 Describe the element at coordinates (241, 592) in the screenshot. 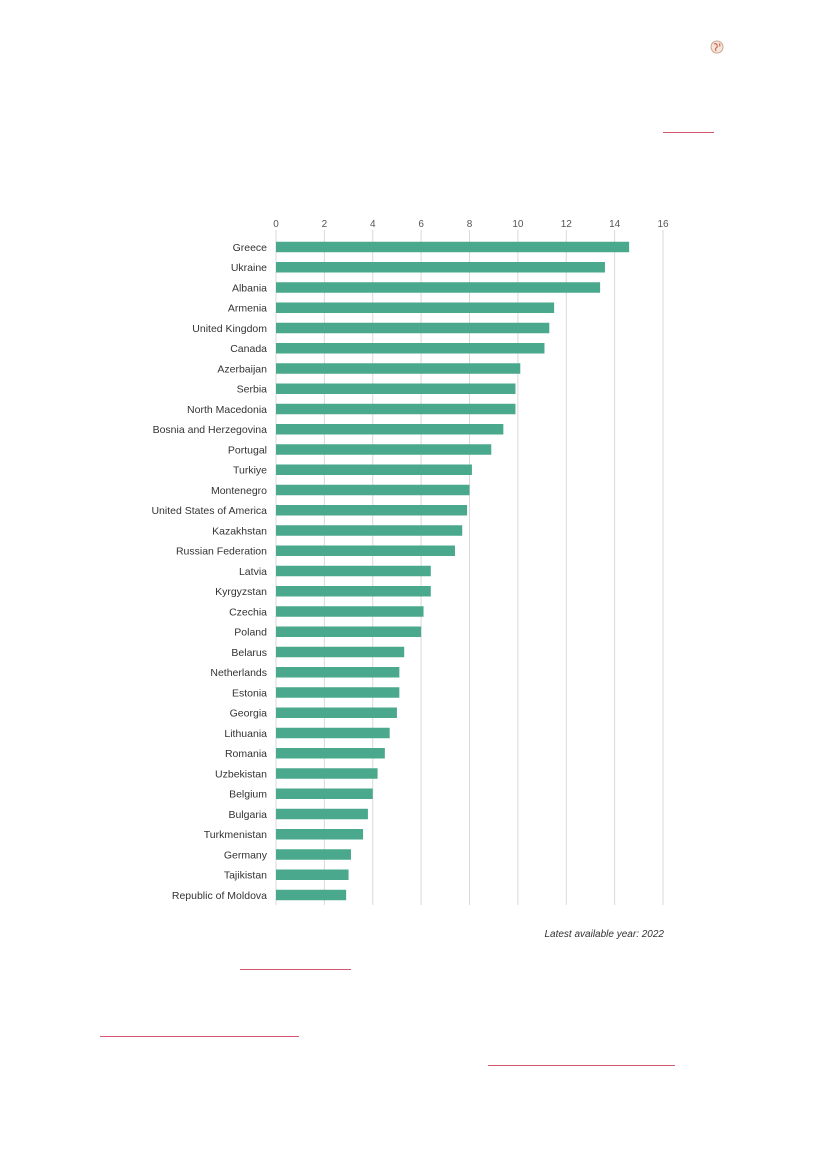

I see `category-label: Kyrgyzstan` at that location.